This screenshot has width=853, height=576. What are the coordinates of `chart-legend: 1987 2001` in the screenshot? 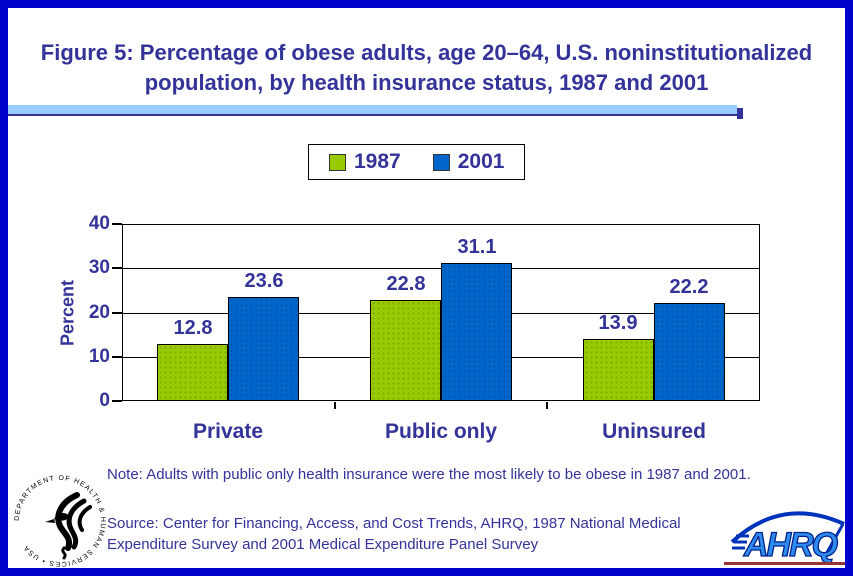 It's located at (417, 162).